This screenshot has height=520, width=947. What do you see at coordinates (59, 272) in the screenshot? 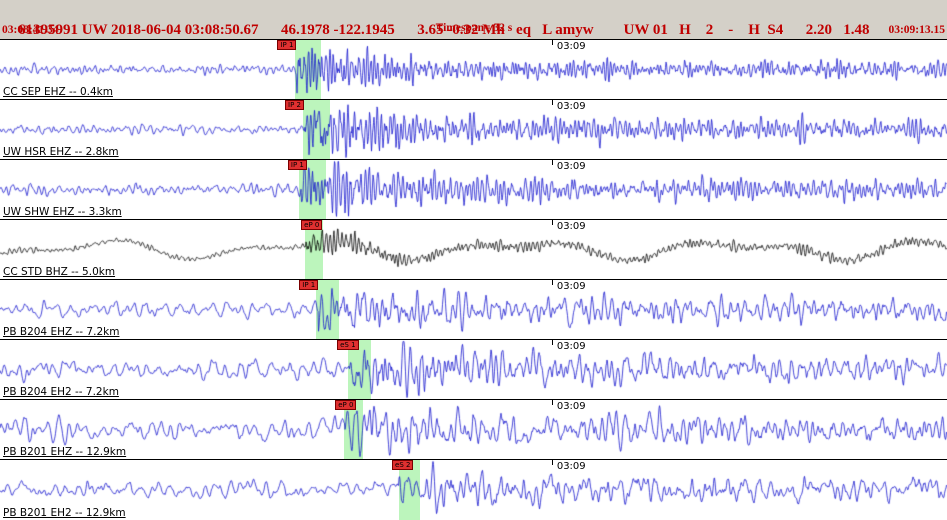
I see `station-label: CC STD BHZ -- 5.0km` at bounding box center [59, 272].